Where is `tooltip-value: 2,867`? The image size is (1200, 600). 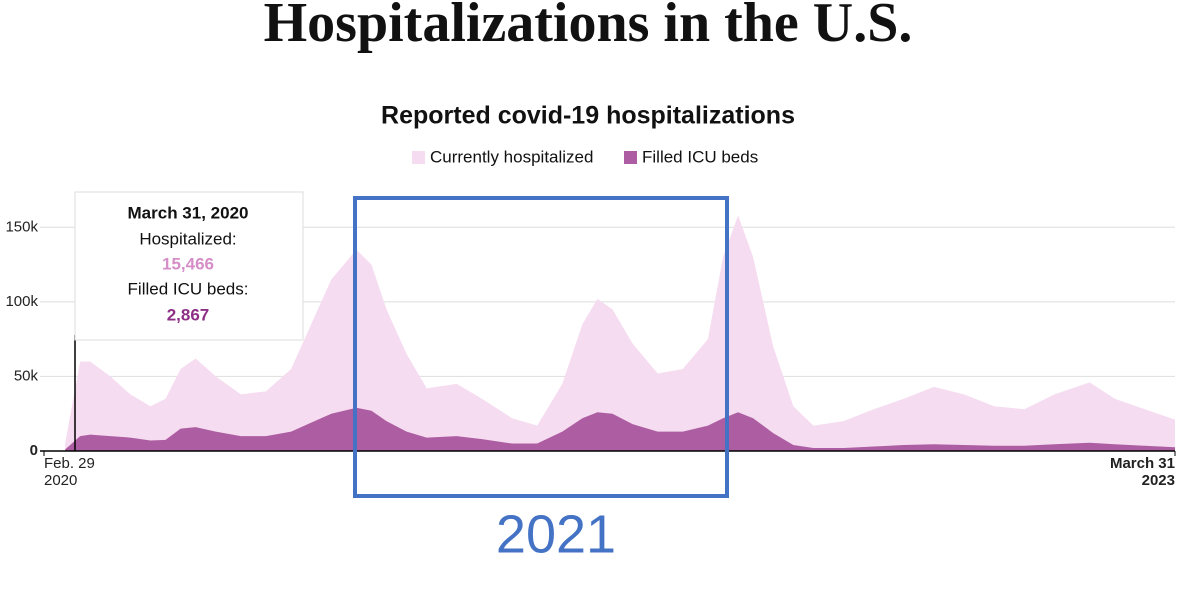 tooltip-value: 2,867 is located at coordinates (188, 314).